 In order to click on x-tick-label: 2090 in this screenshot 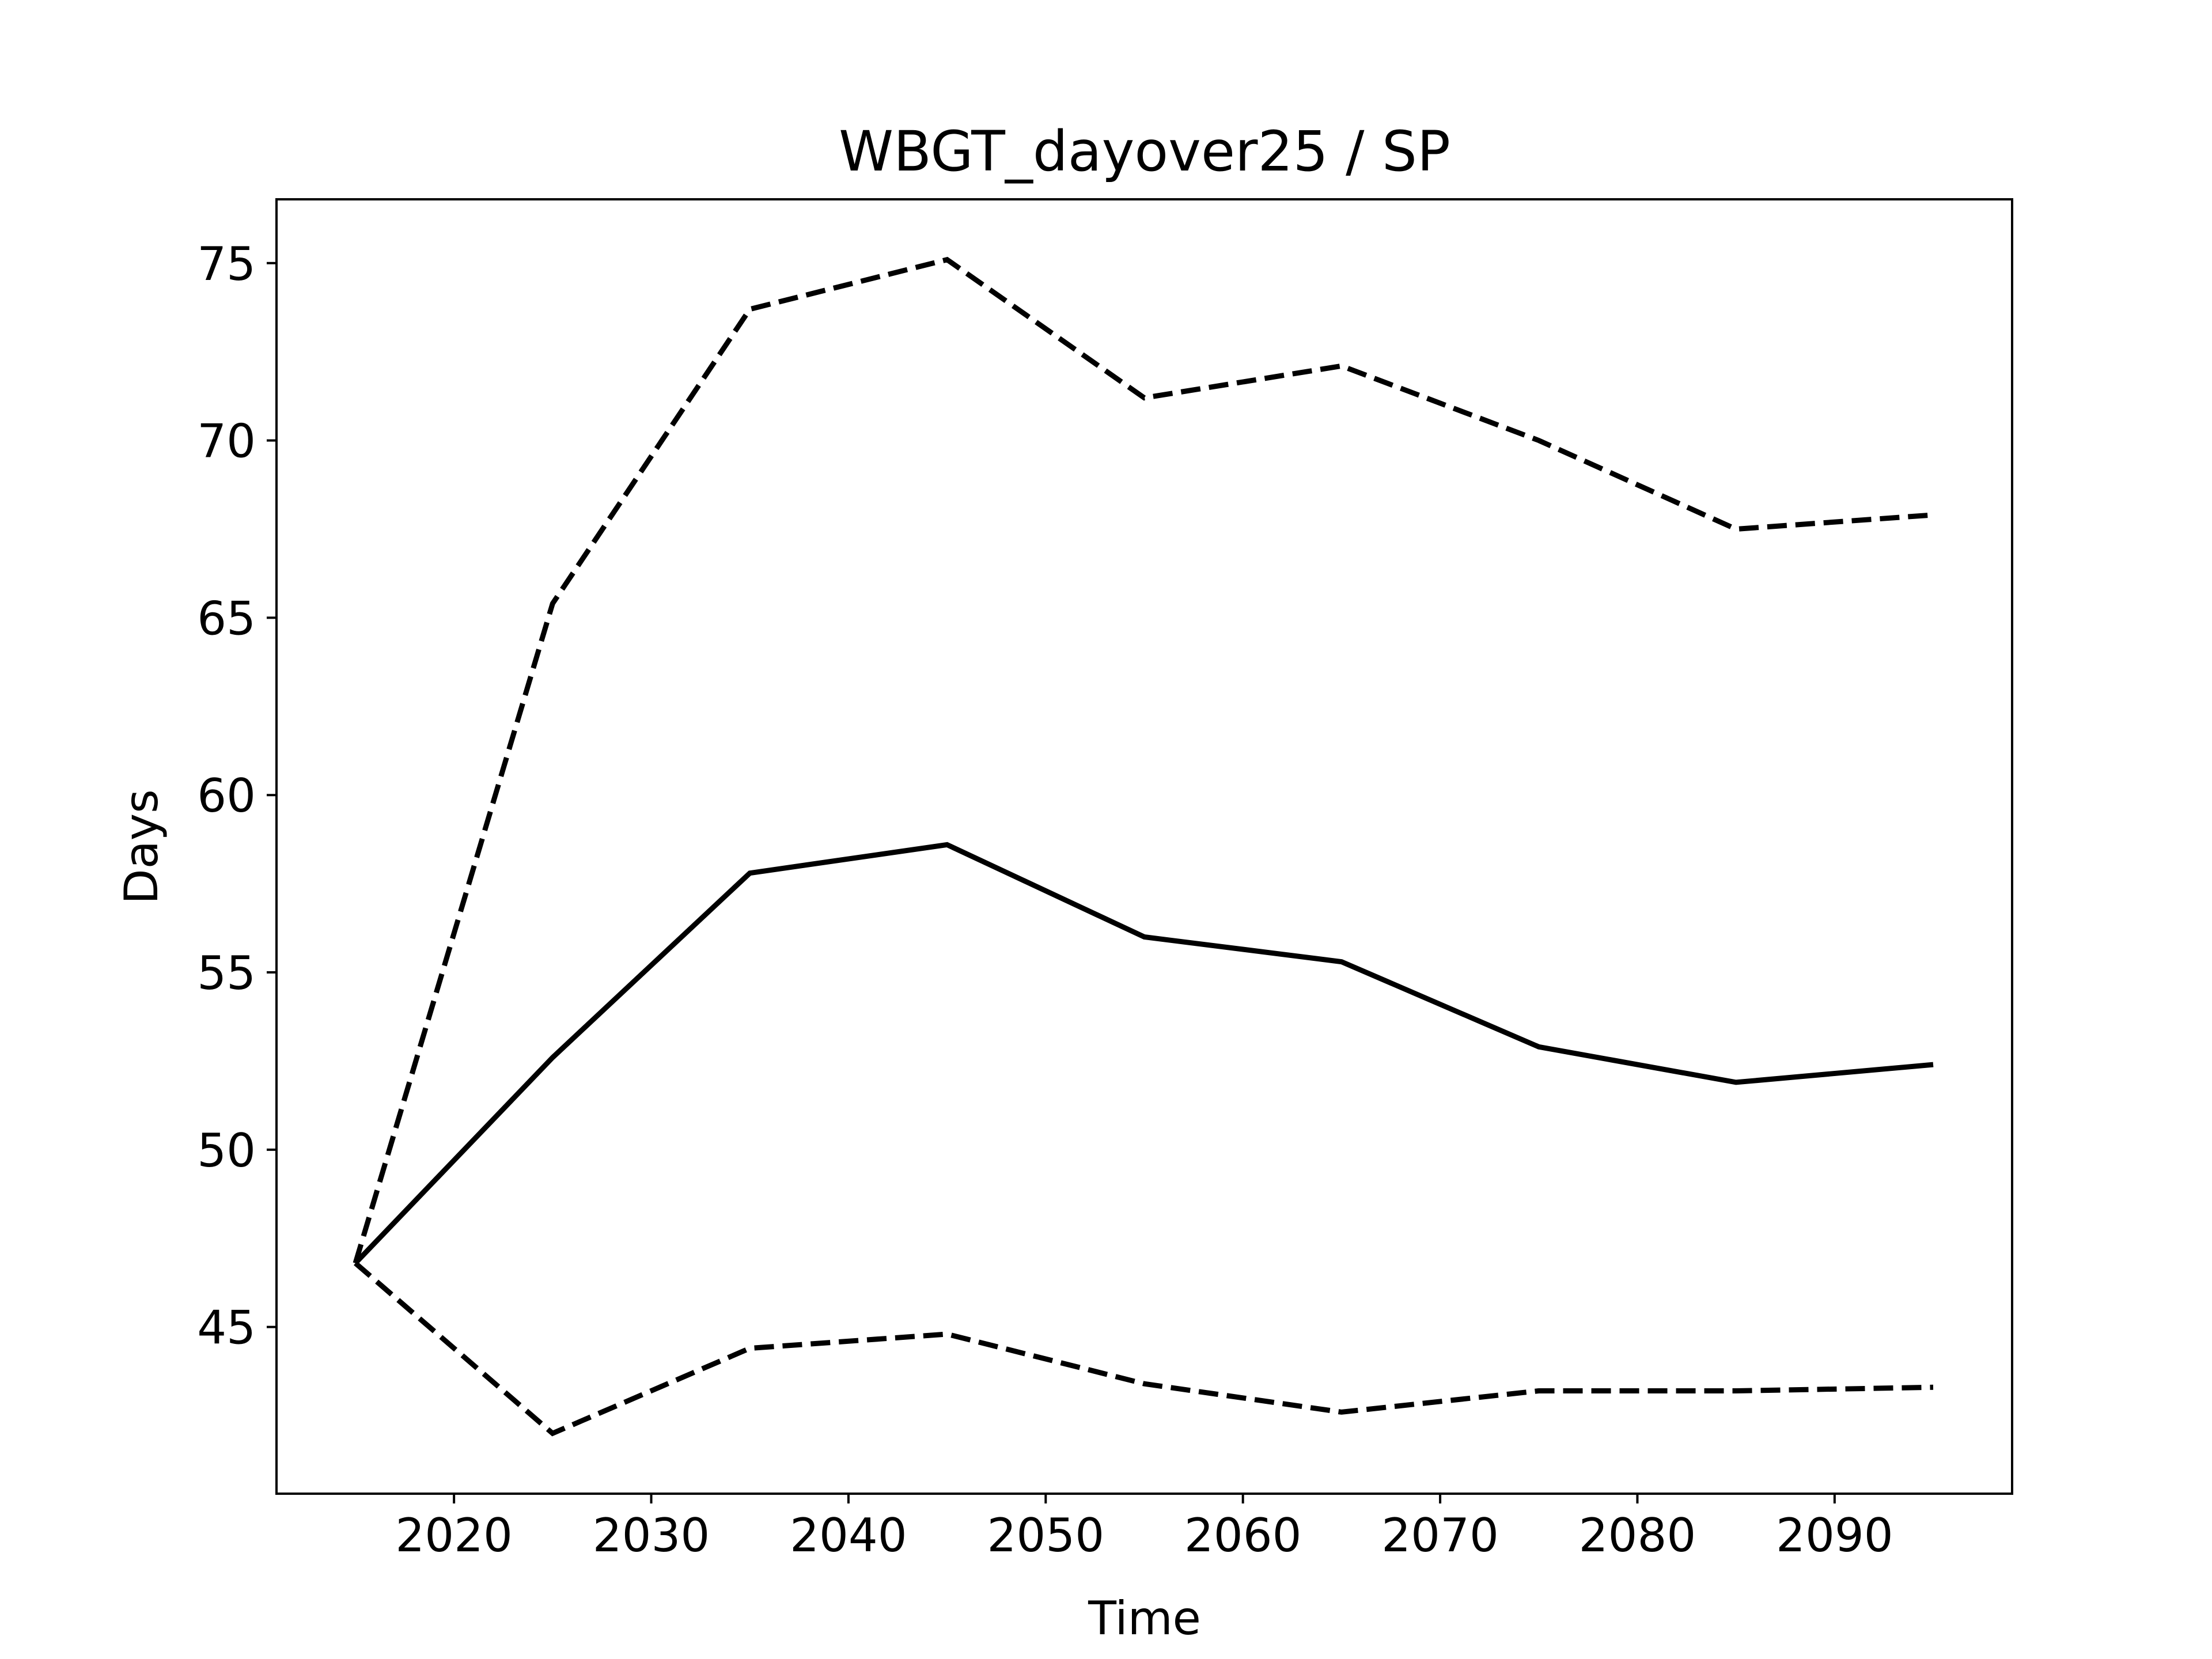, I will do `click(1834, 1535)`.